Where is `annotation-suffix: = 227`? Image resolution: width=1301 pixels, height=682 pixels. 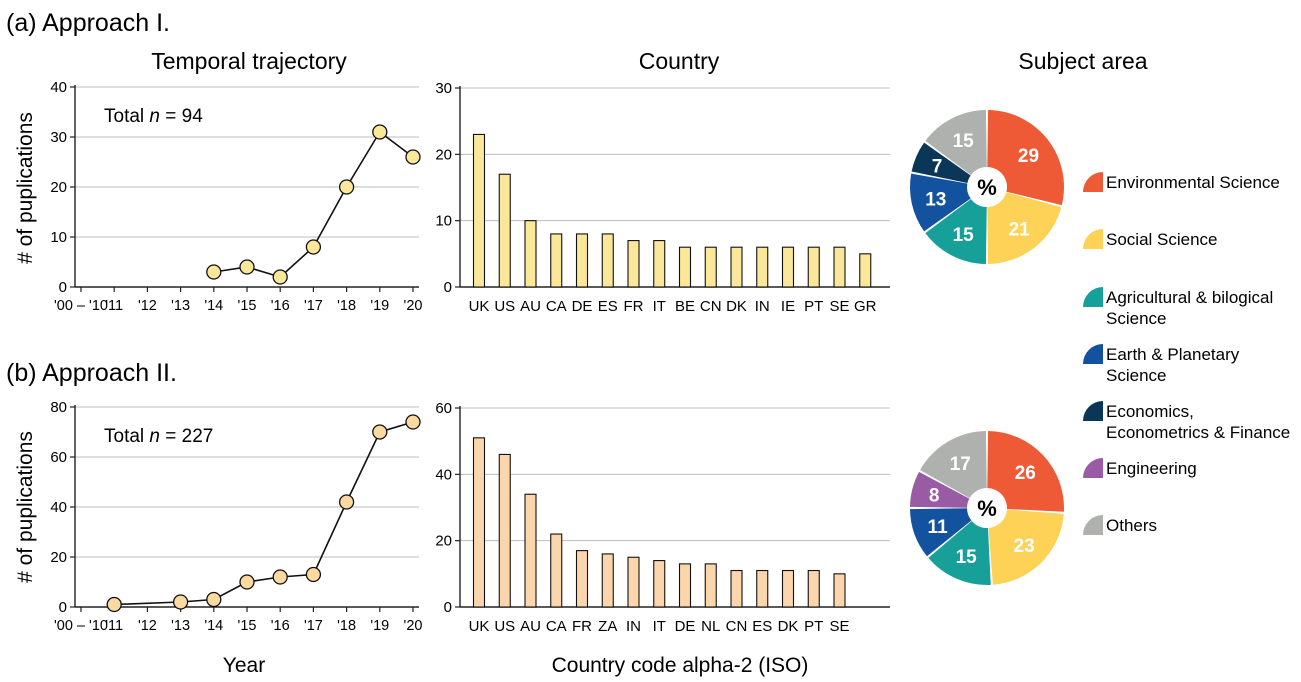
annotation-suffix: = 227 is located at coordinates (186, 436).